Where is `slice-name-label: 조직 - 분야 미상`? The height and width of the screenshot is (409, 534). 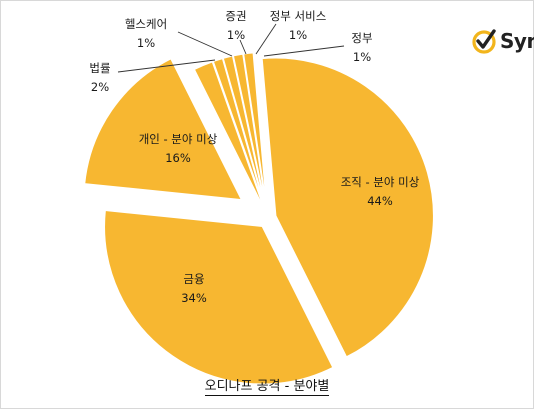
slice-name-label: 조직 - 분야 미상 is located at coordinates (380, 182).